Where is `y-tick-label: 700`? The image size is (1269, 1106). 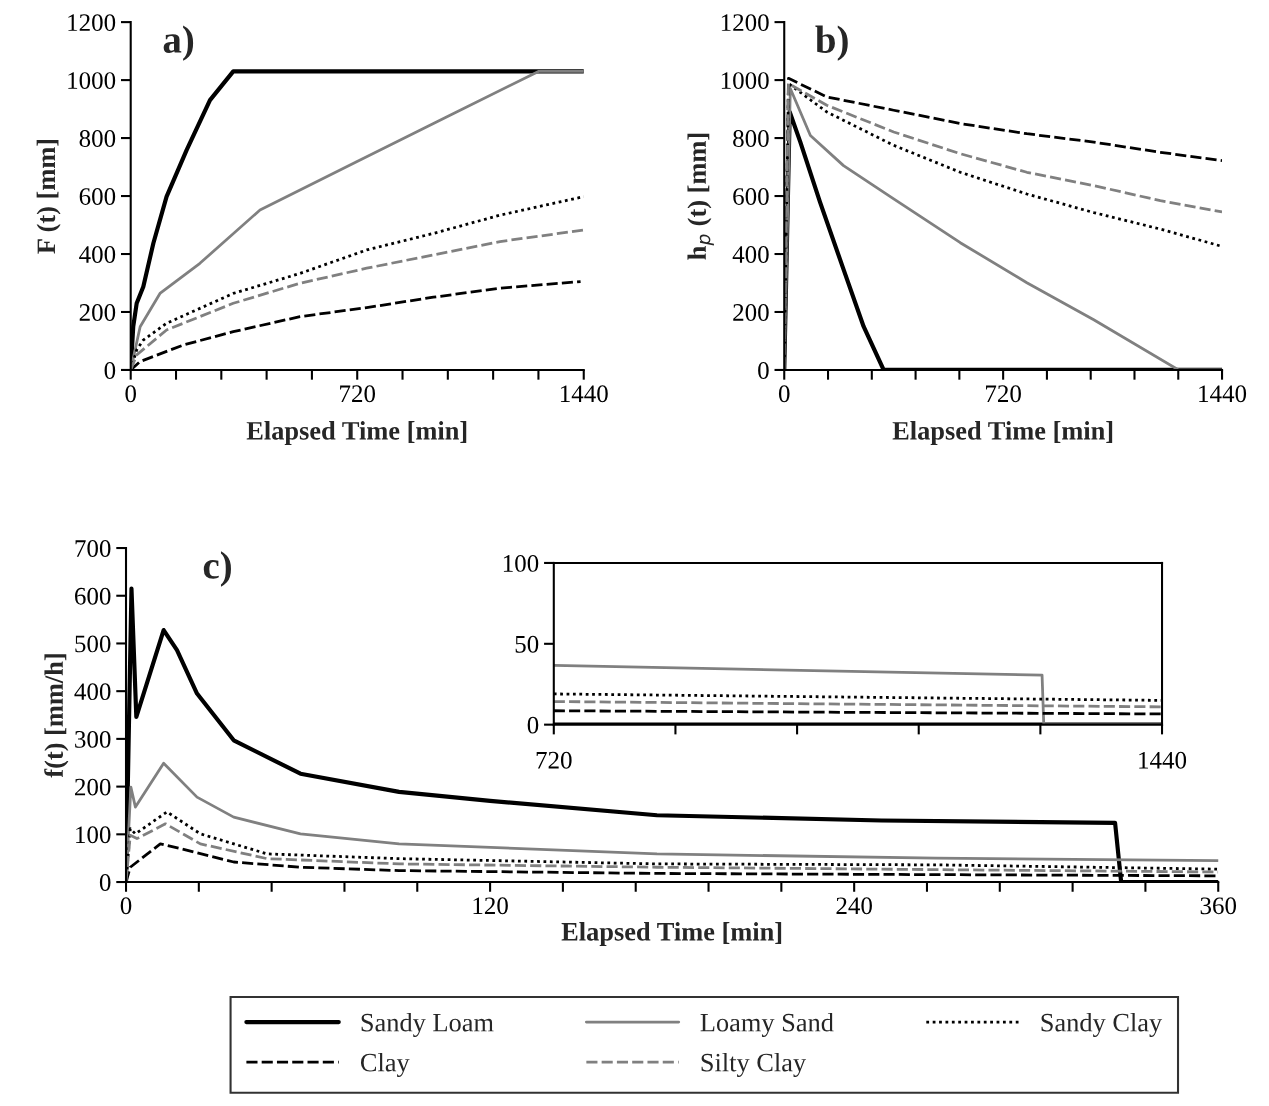 y-tick-label: 700 is located at coordinates (93, 548).